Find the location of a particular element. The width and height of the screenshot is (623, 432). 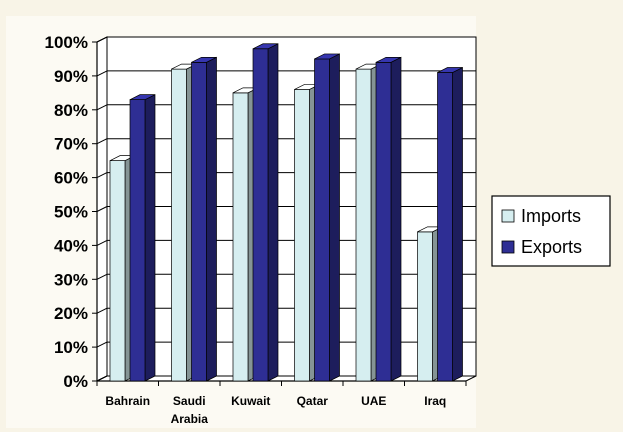

bar-imports-kuwait is located at coordinates (240, 237).